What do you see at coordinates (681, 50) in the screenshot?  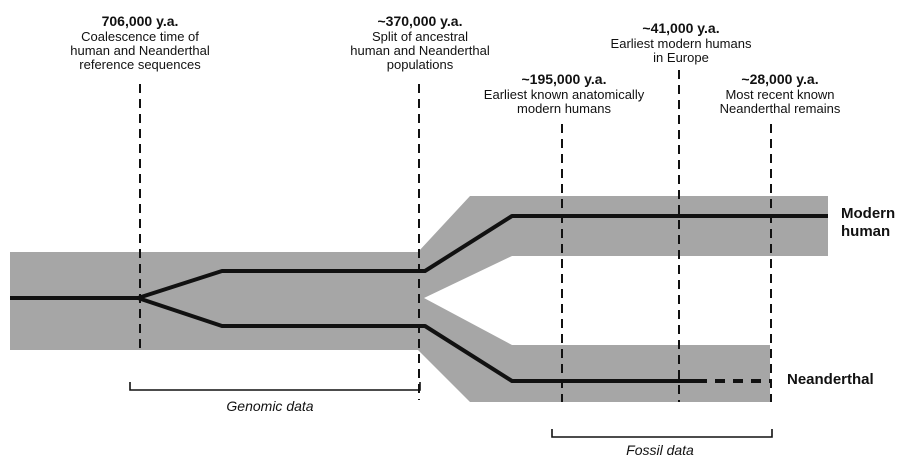 I see `annotation-41000-desc: Earliest modern humans in Europe` at bounding box center [681, 50].